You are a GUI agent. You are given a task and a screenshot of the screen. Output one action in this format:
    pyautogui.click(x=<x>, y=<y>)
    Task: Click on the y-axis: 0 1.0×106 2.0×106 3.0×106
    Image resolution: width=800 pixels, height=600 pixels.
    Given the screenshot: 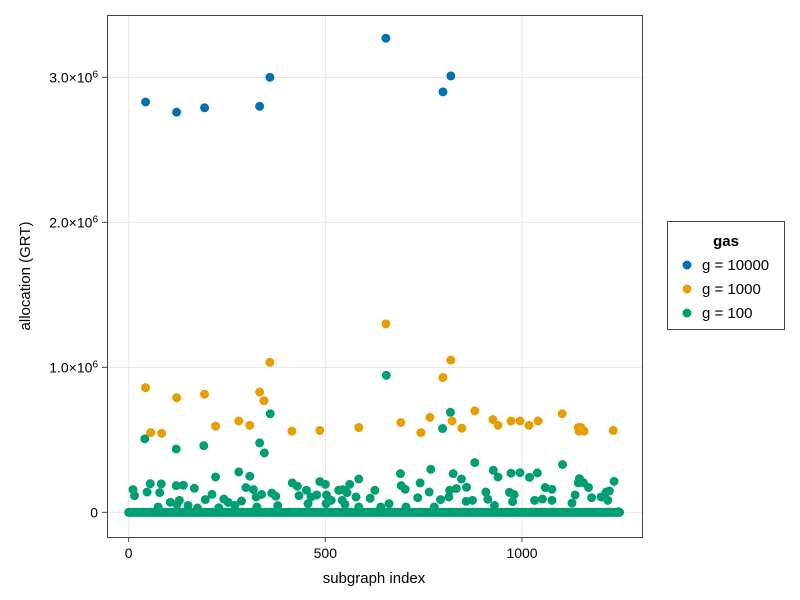 What is the action you would take?
    pyautogui.click(x=78, y=294)
    